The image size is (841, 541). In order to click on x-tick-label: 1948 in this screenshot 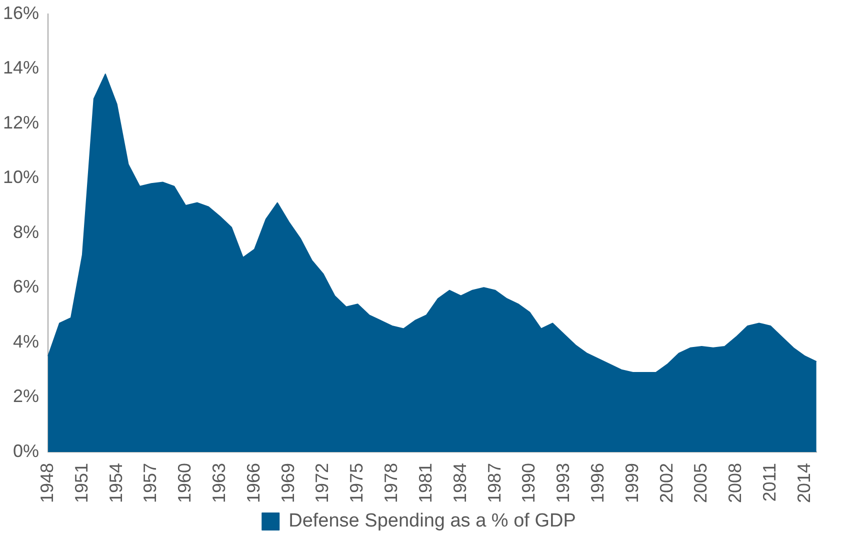, I will do `click(46, 483)`.